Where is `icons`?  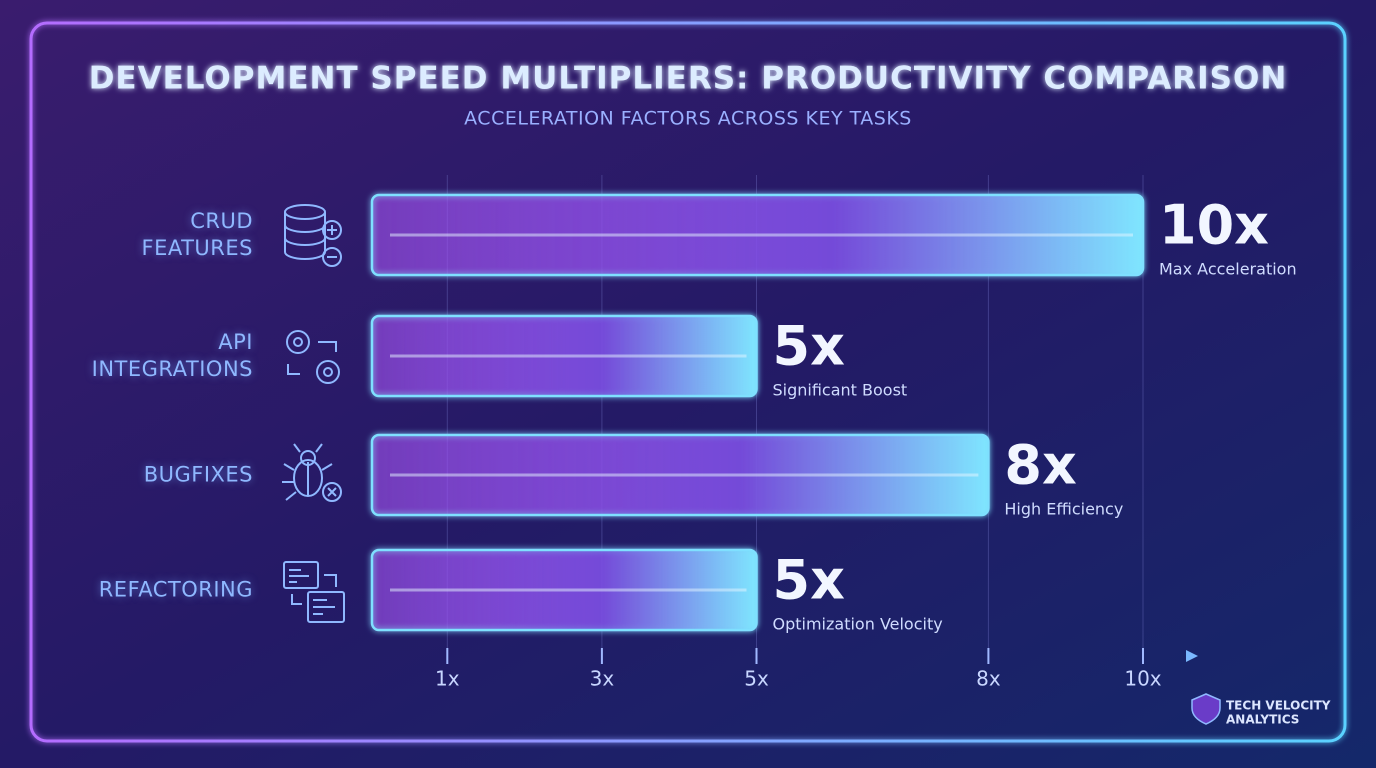 icons is located at coordinates (313, 413).